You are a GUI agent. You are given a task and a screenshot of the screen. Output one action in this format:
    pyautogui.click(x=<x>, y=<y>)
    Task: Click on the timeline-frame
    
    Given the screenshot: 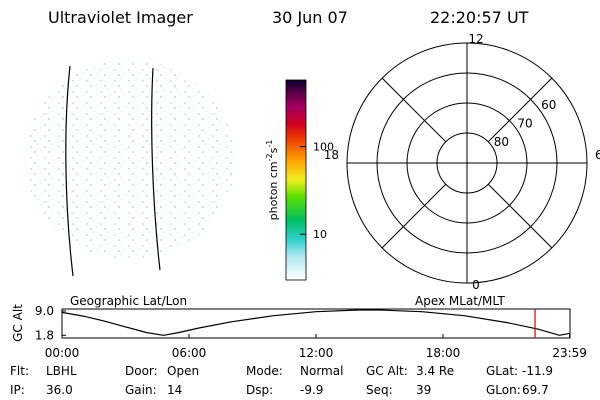 What is the action you would take?
    pyautogui.click(x=316, y=323)
    